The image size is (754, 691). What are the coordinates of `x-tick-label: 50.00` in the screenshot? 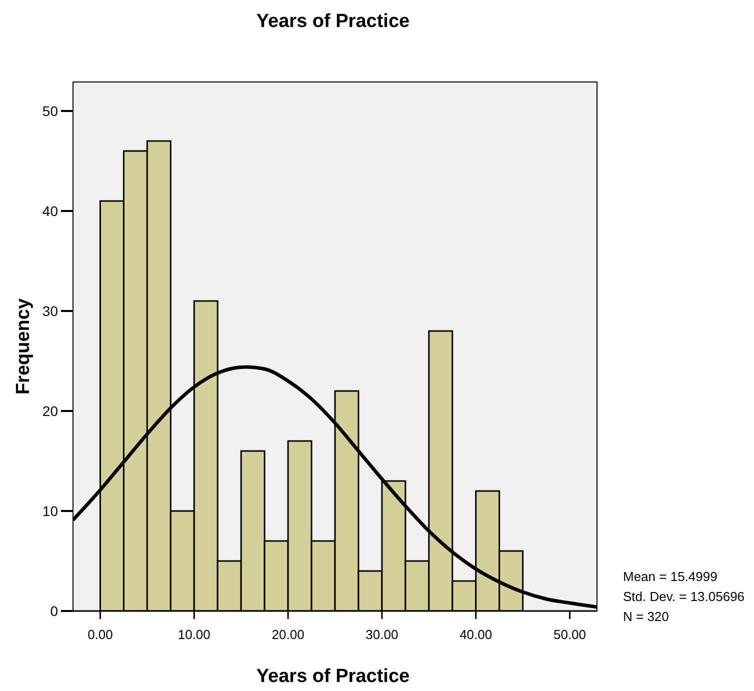 It's located at (569, 634).